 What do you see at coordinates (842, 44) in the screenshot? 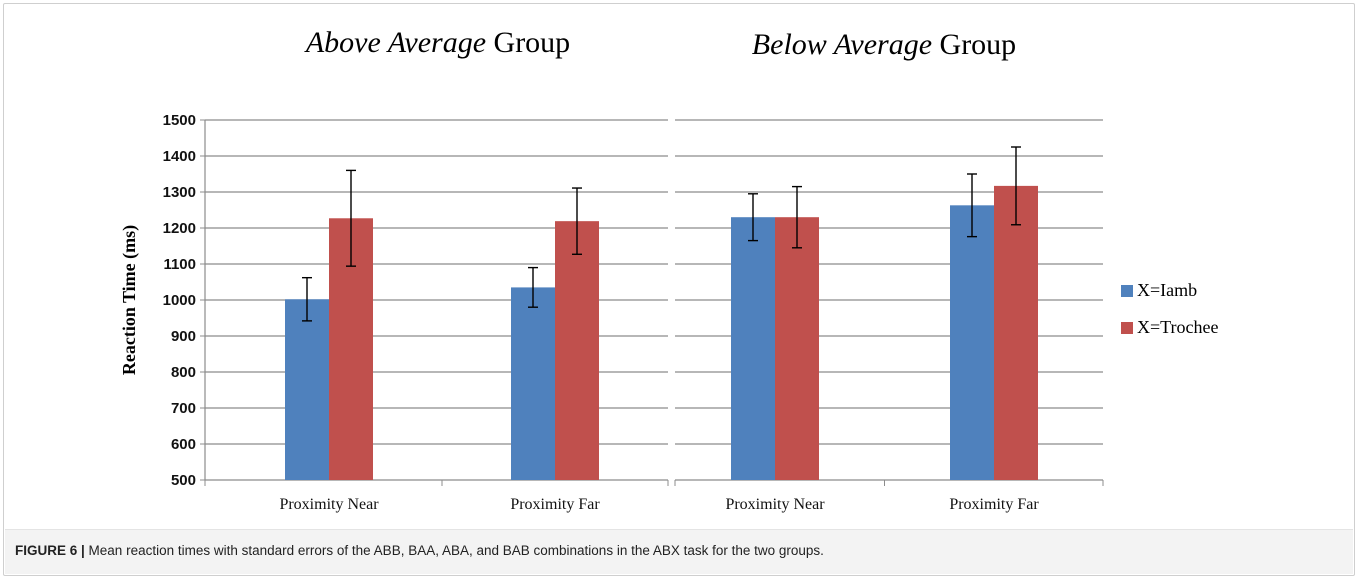
I see `chart-title-italic: Below Average` at bounding box center [842, 44].